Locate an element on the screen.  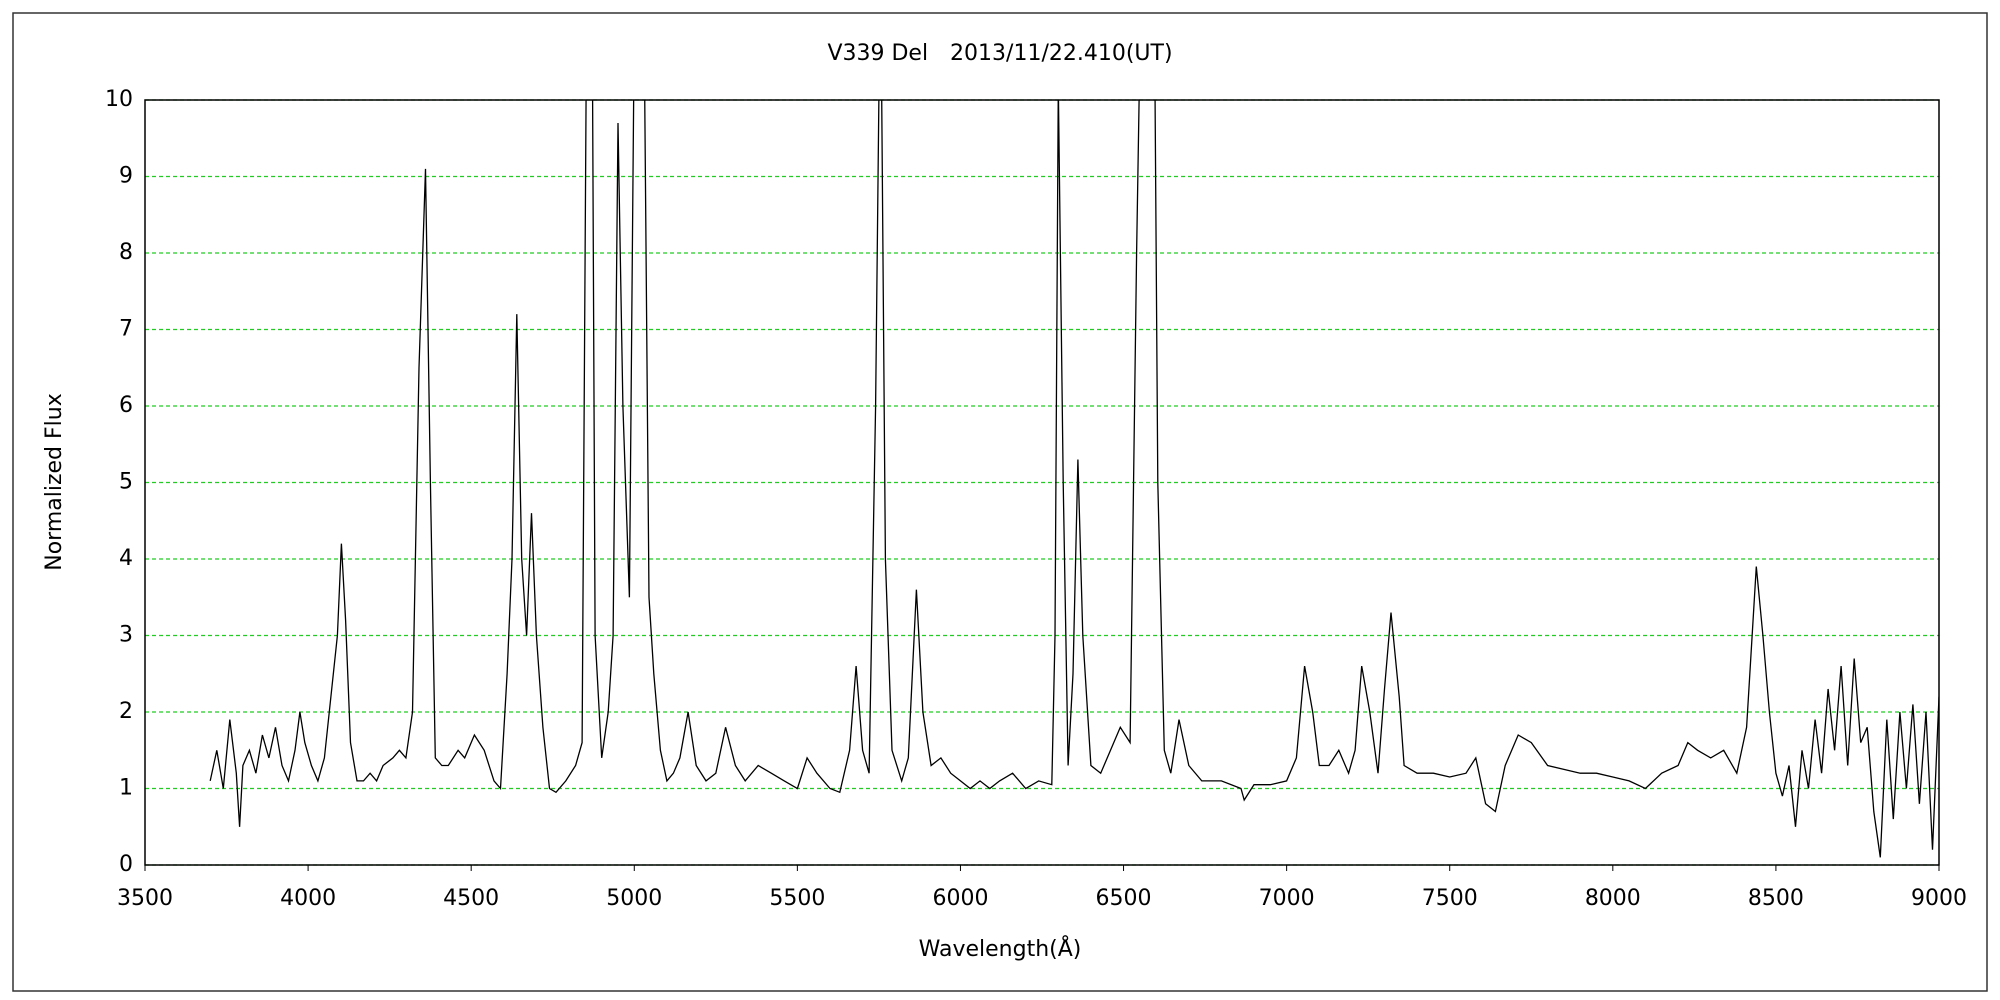
y-axis-label: Normalized Flux is located at coordinates (54, 481).